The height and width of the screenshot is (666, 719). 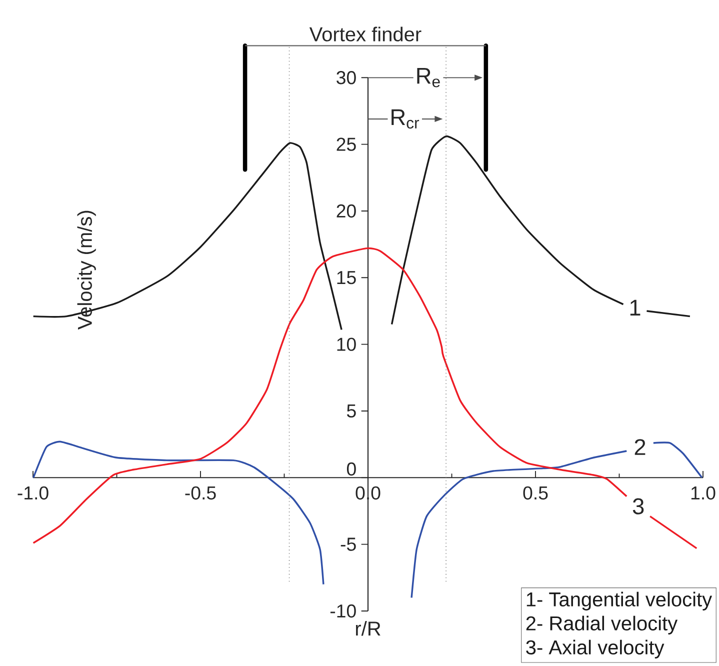 What do you see at coordinates (351, 411) in the screenshot?
I see `y-tick-label: 5` at bounding box center [351, 411].